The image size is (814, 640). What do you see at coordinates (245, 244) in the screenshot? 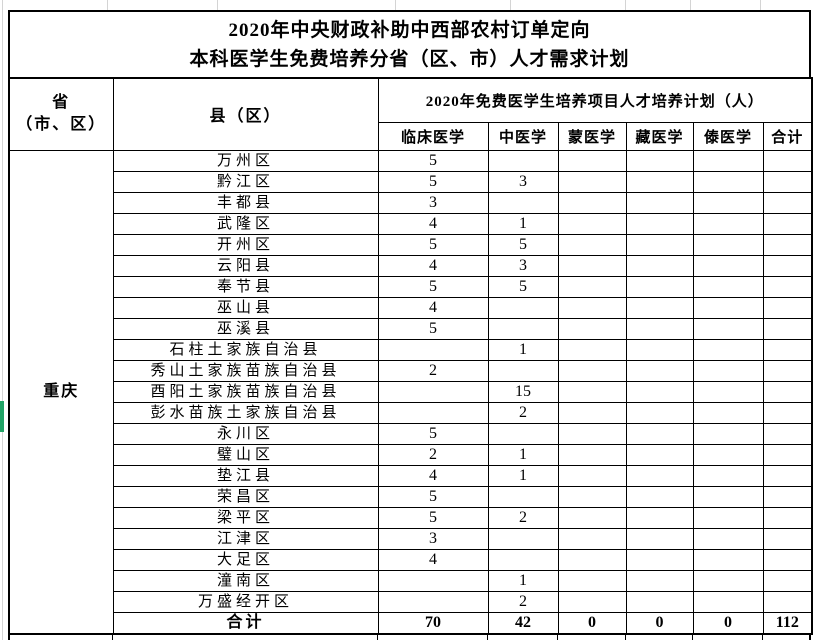
I see `county-cell: 开州区` at bounding box center [245, 244].